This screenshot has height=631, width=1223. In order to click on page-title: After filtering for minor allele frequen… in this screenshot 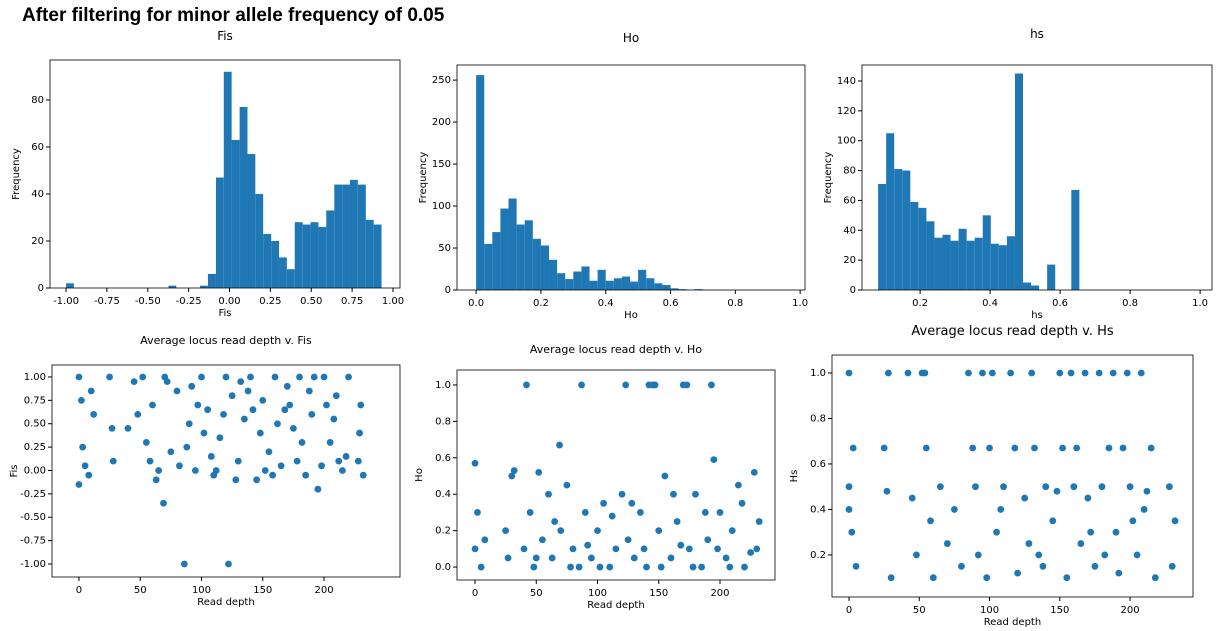, I will do `click(233, 15)`.